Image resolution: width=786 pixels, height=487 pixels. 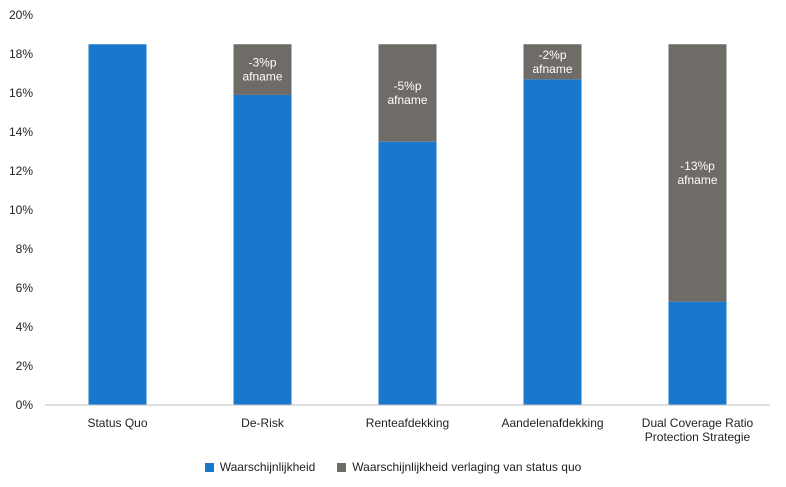 I want to click on x-category-label: Renteafdekking, so click(x=407, y=423).